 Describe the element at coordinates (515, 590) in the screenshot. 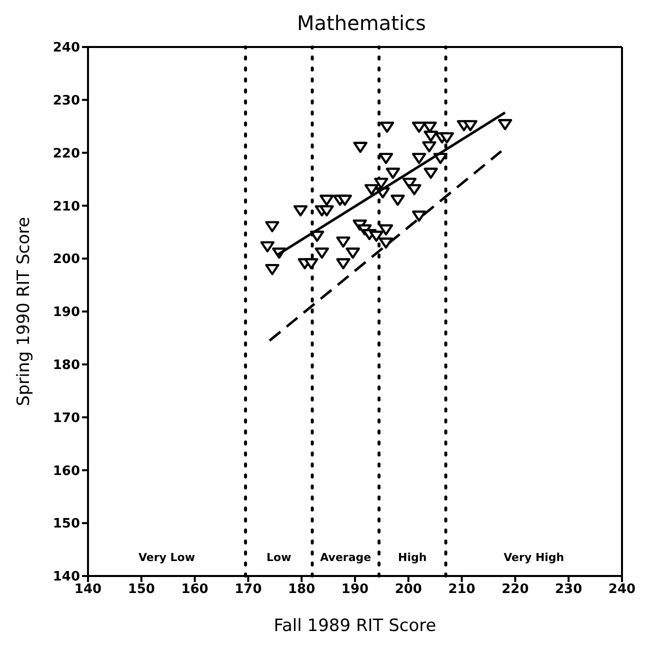

I see `x-tick-label: 220` at that location.